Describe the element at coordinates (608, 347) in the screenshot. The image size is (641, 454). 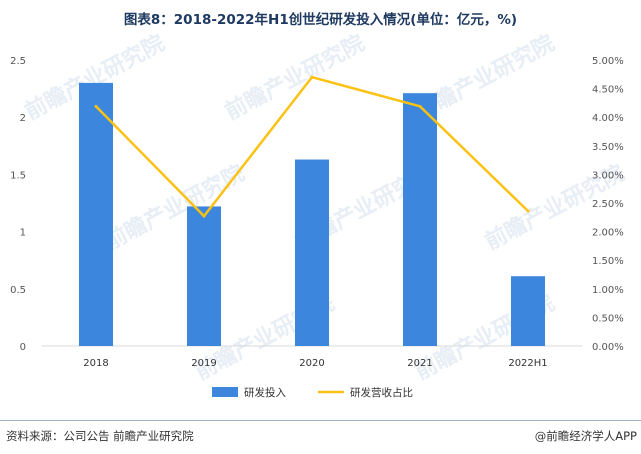
I see `y-right-tick-label: 0.00%` at that location.